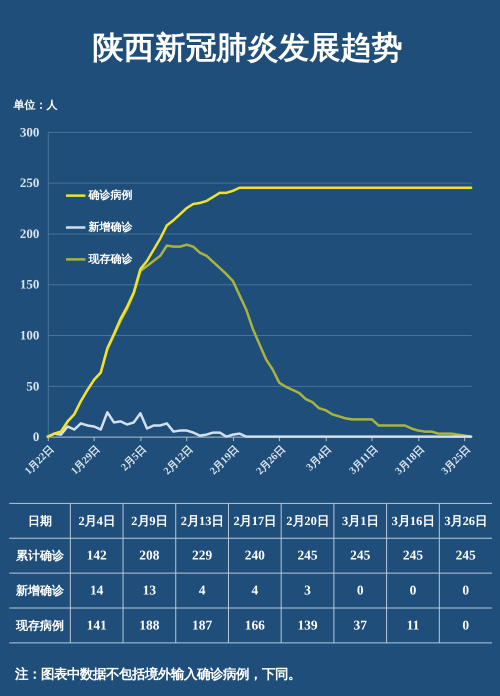 The image size is (500, 696). Describe the element at coordinates (319, 459) in the screenshot. I see `x-tick-label: 3月4日` at that location.